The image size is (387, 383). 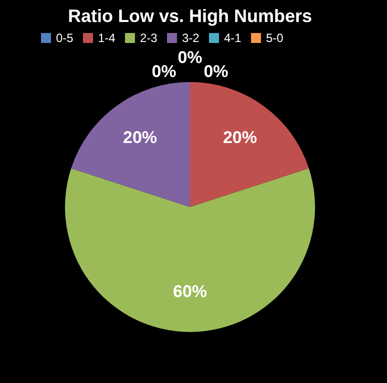 I want to click on legend-label: 5-0, so click(x=275, y=38).